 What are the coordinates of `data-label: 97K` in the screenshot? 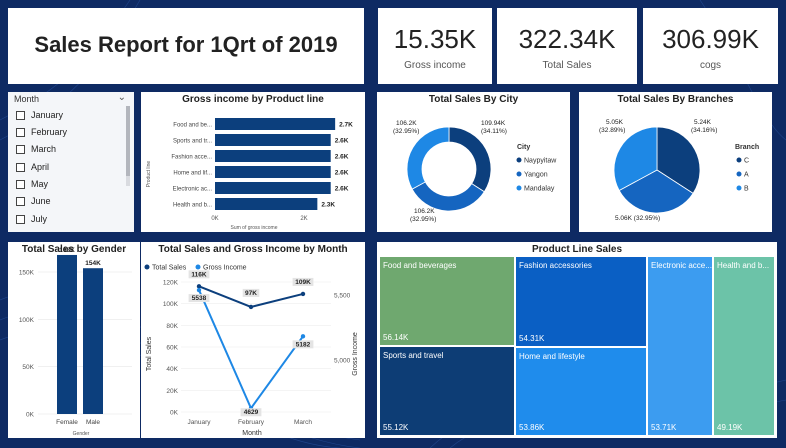 It's located at (251, 293).